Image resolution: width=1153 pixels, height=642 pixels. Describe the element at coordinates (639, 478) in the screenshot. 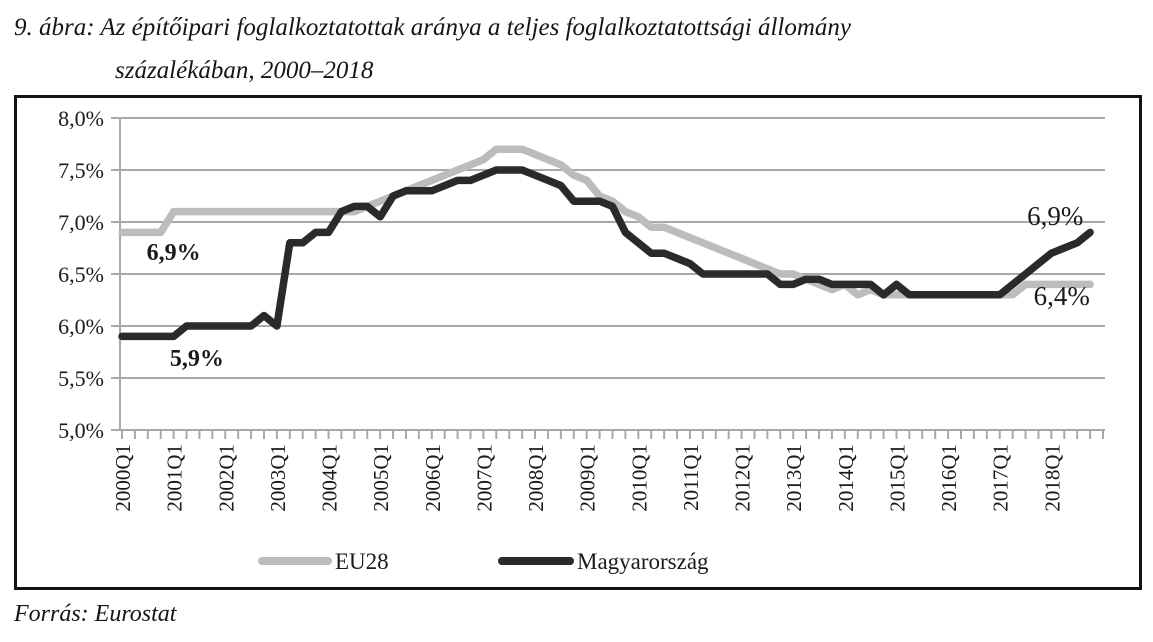

I see `x-tick-label: 2010Q1` at that location.